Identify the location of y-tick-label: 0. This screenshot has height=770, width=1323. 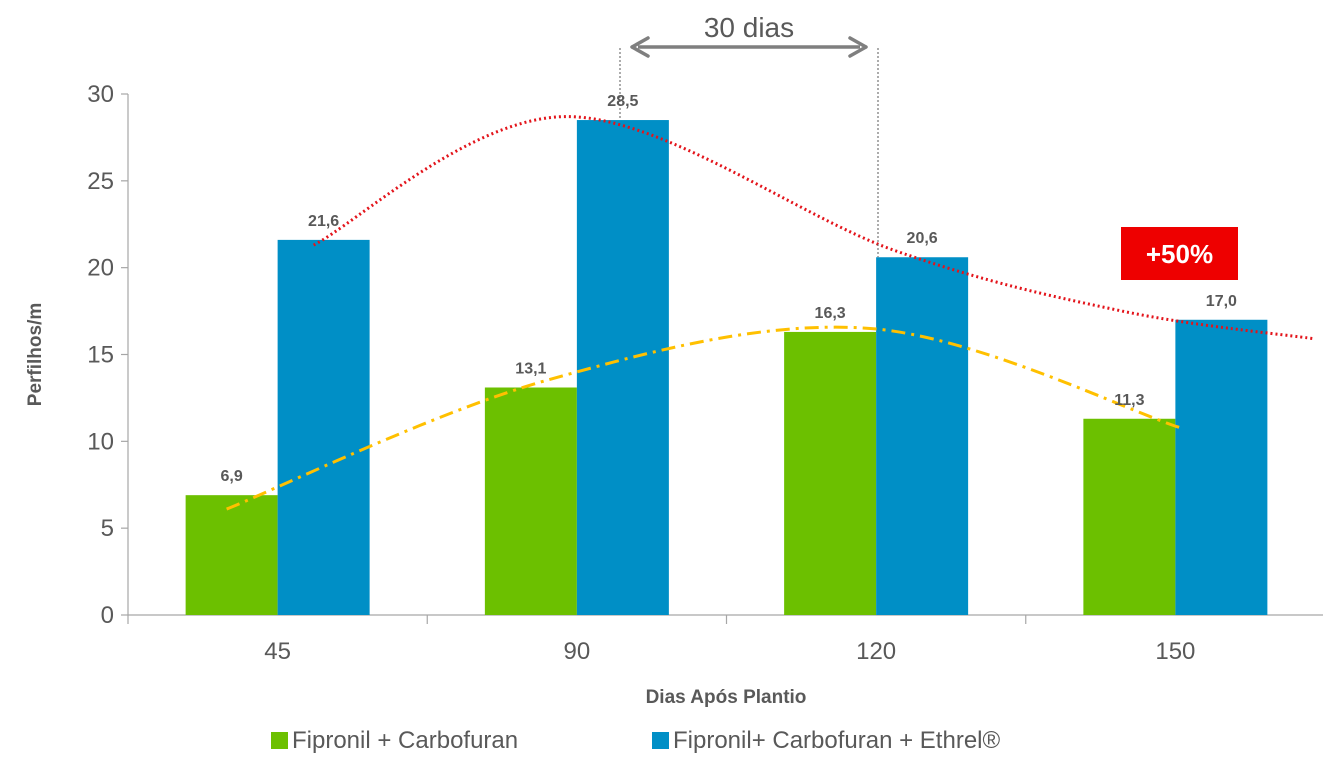
(107, 615).